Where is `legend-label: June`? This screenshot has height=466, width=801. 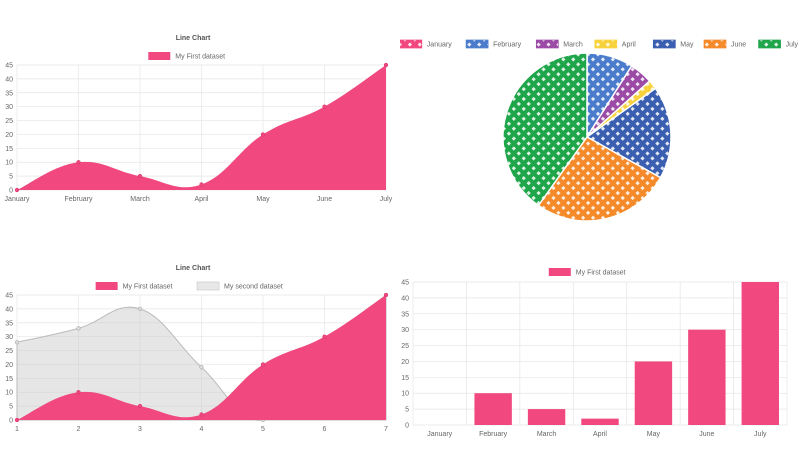
legend-label: June is located at coordinates (738, 45).